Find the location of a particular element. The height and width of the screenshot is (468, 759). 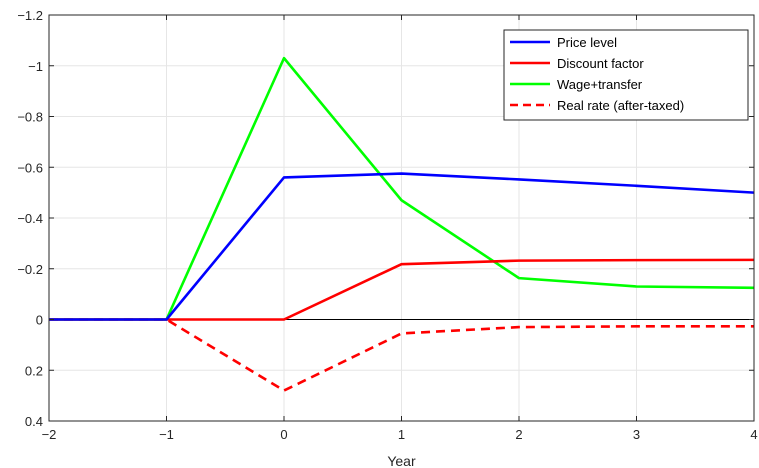

y-tick-label-4: −0.4 is located at coordinates (30, 218).